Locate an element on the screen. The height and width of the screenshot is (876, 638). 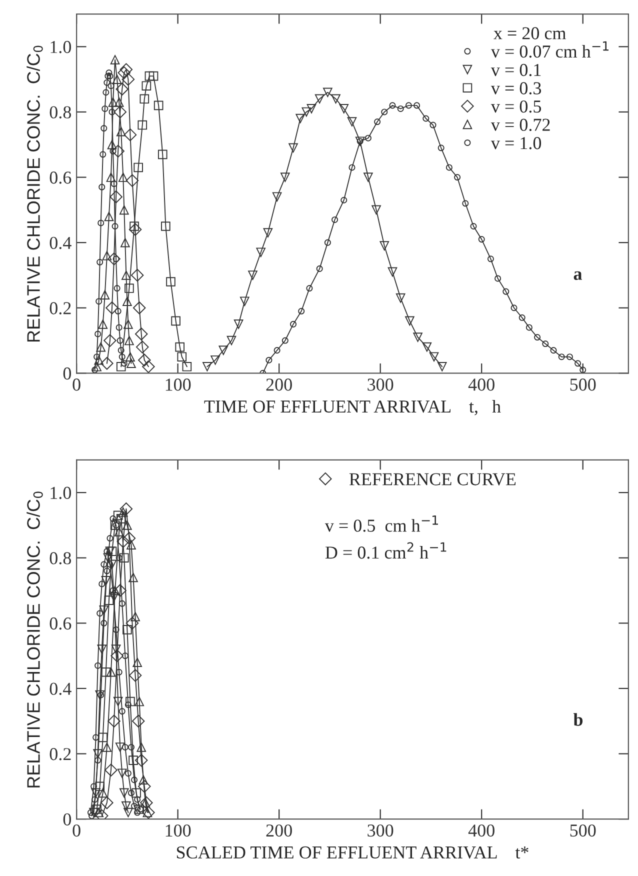
annotation: D = 0.1 cm$^{2}$ h$^{−1}$ is located at coordinates (385, 550).